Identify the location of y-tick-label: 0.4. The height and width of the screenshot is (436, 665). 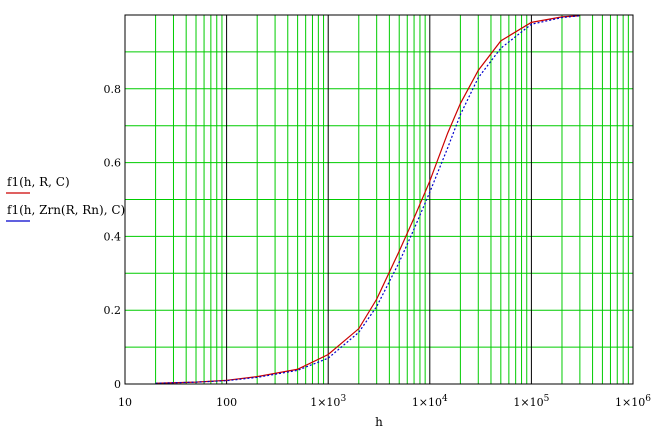
(113, 236).